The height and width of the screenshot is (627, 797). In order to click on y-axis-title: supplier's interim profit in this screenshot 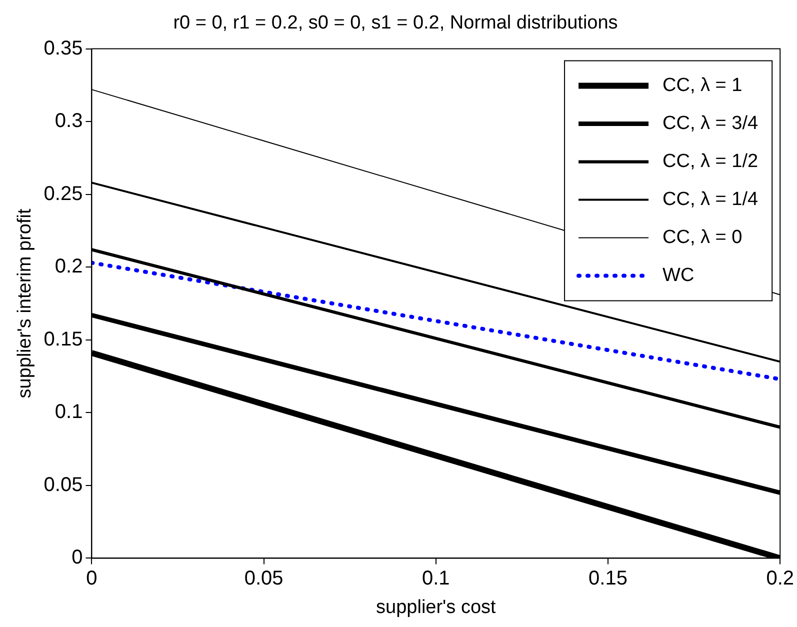, I will do `click(25, 303)`.